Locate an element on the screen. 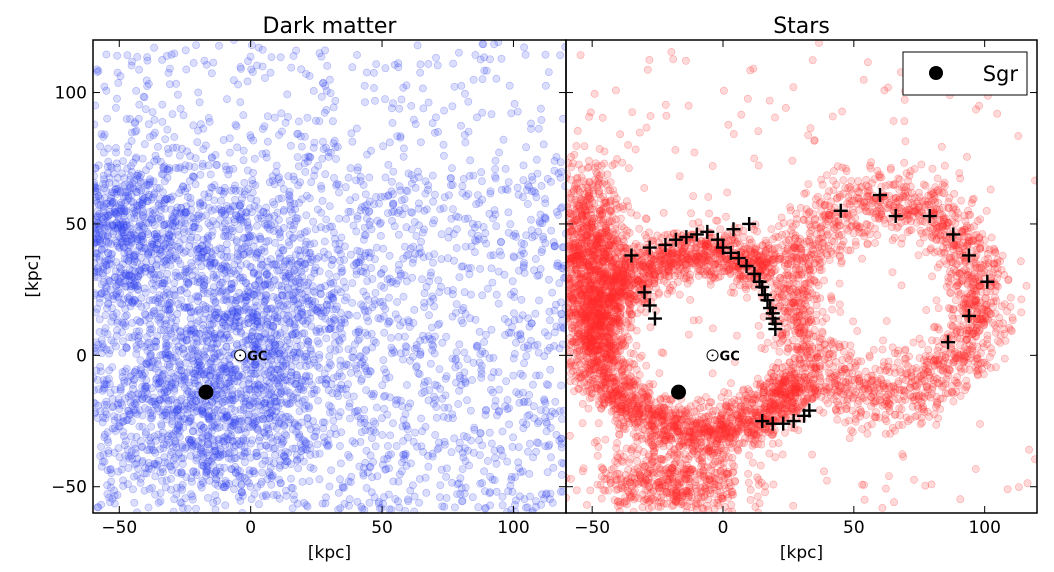  y-tick-label: 0 is located at coordinates (81, 356).